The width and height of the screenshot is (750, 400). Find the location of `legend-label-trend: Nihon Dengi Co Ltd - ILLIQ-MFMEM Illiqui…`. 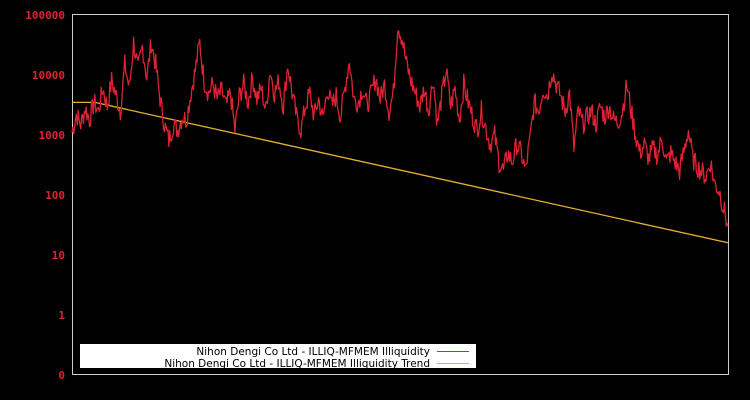

legend-label-trend: Nihon Dengi Co Ltd - ILLIQ-MFMEM Illiqui… is located at coordinates (297, 364).